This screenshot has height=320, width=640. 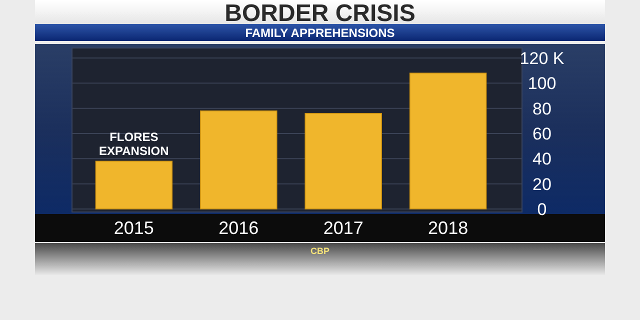 I want to click on y-tick-label: 0, so click(x=542, y=209).